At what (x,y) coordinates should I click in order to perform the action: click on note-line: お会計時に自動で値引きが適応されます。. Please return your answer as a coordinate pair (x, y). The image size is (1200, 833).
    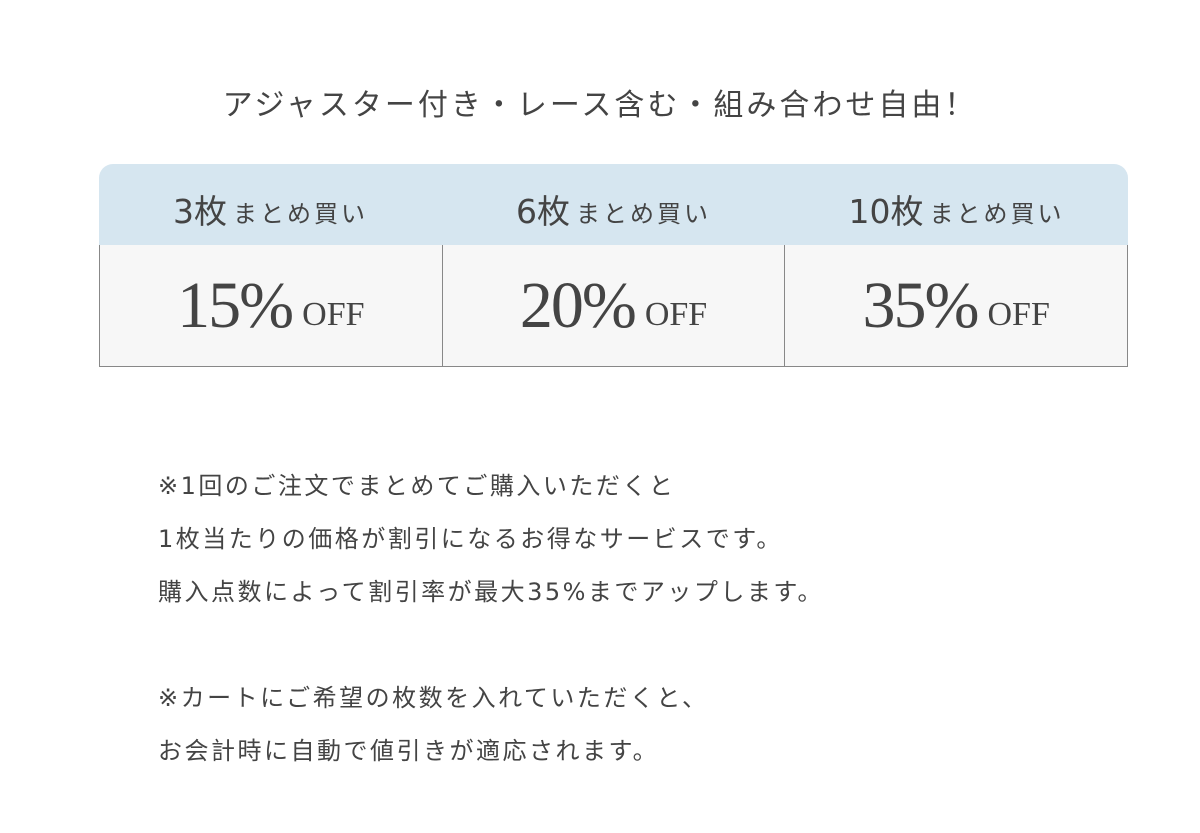
    Looking at the image, I should click on (409, 751).